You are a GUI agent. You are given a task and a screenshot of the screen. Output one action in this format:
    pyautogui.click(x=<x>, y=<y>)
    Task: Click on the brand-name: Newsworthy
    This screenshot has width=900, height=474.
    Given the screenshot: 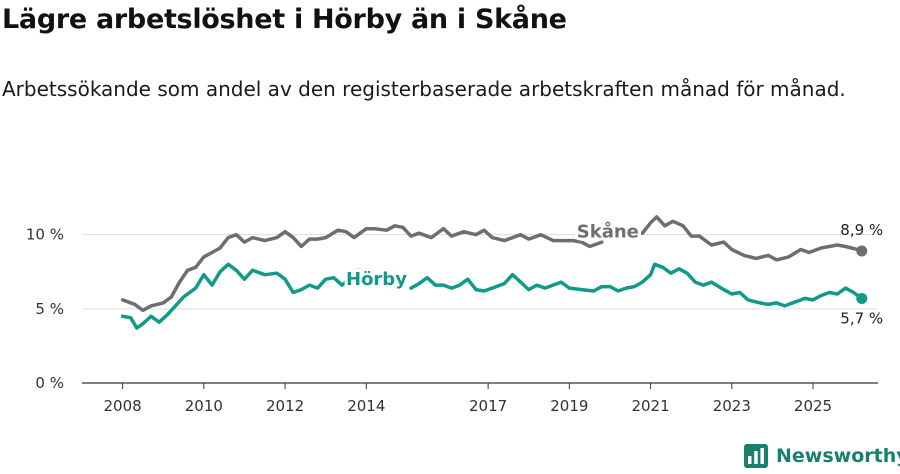 What is the action you would take?
    pyautogui.click(x=838, y=456)
    